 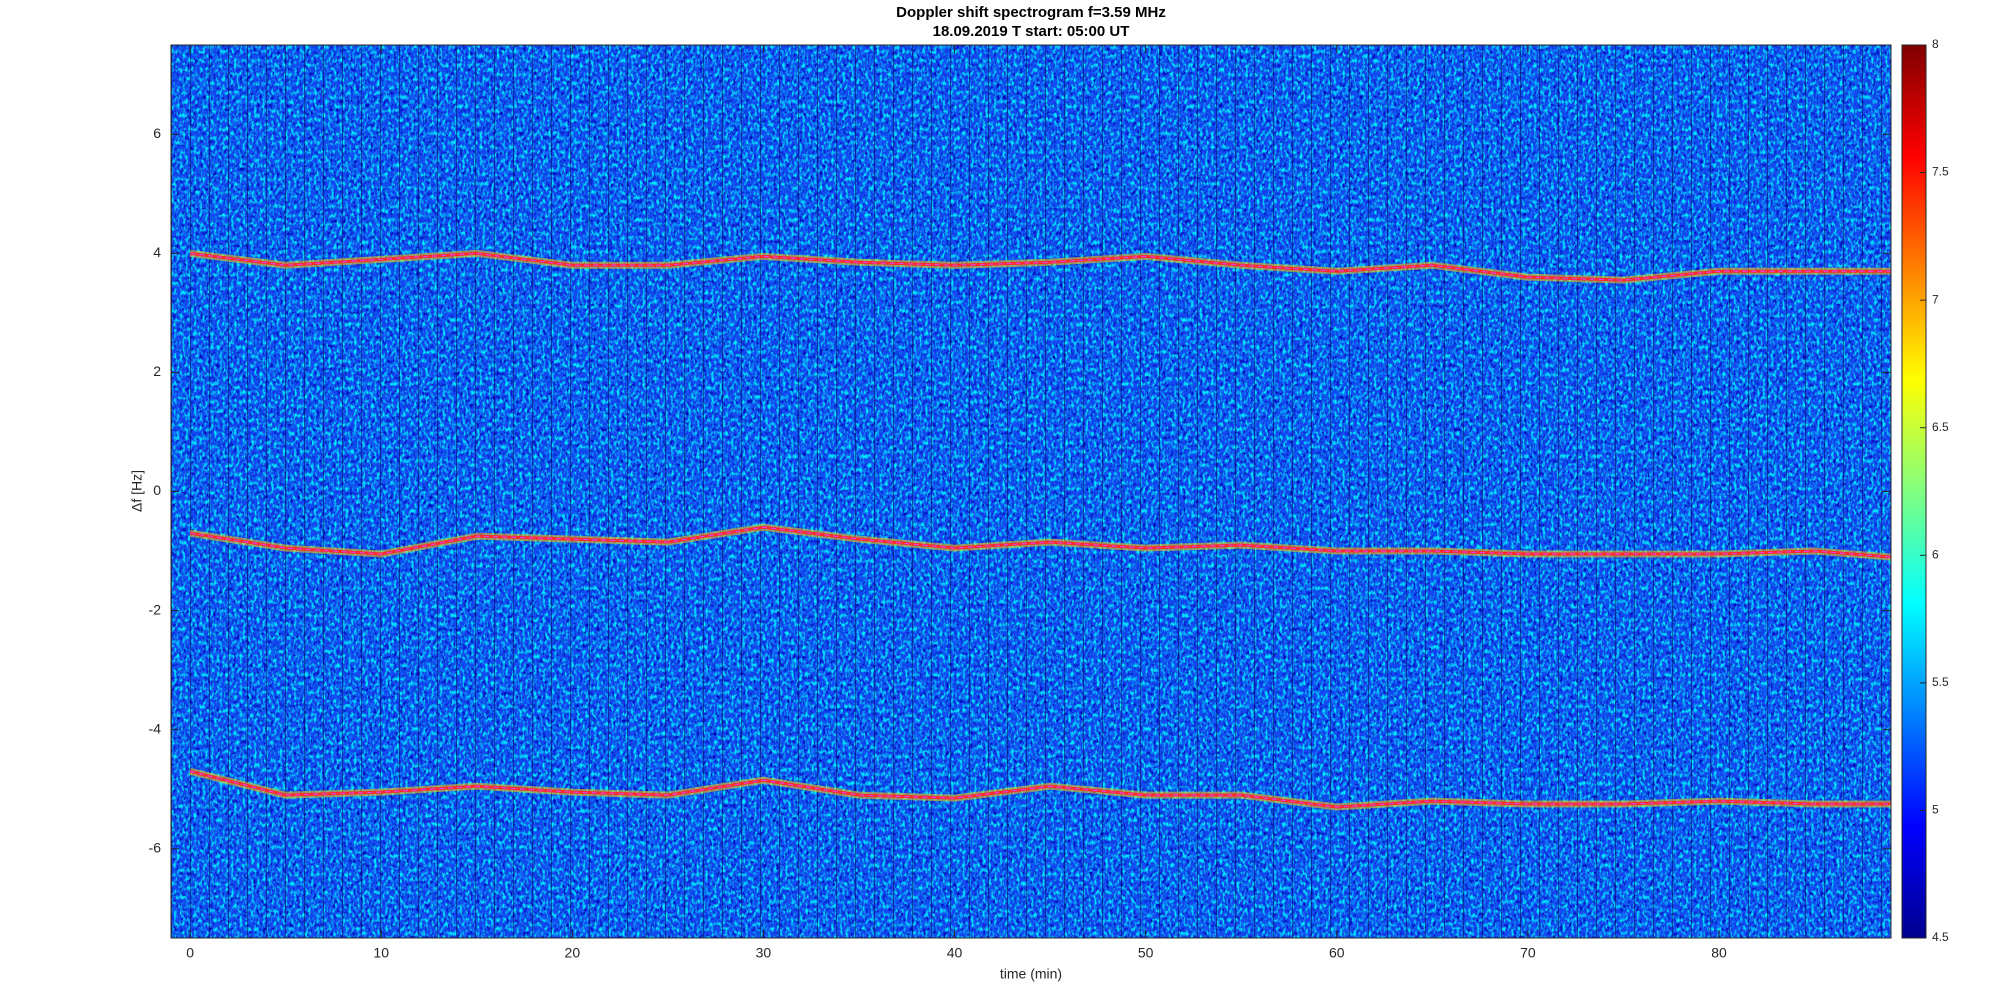 I want to click on colorbar-tick-label: 7, so click(x=1935, y=299).